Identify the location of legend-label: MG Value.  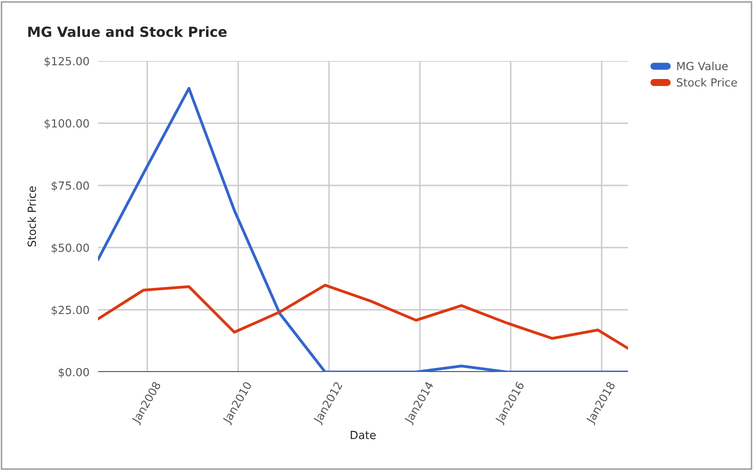
(702, 66).